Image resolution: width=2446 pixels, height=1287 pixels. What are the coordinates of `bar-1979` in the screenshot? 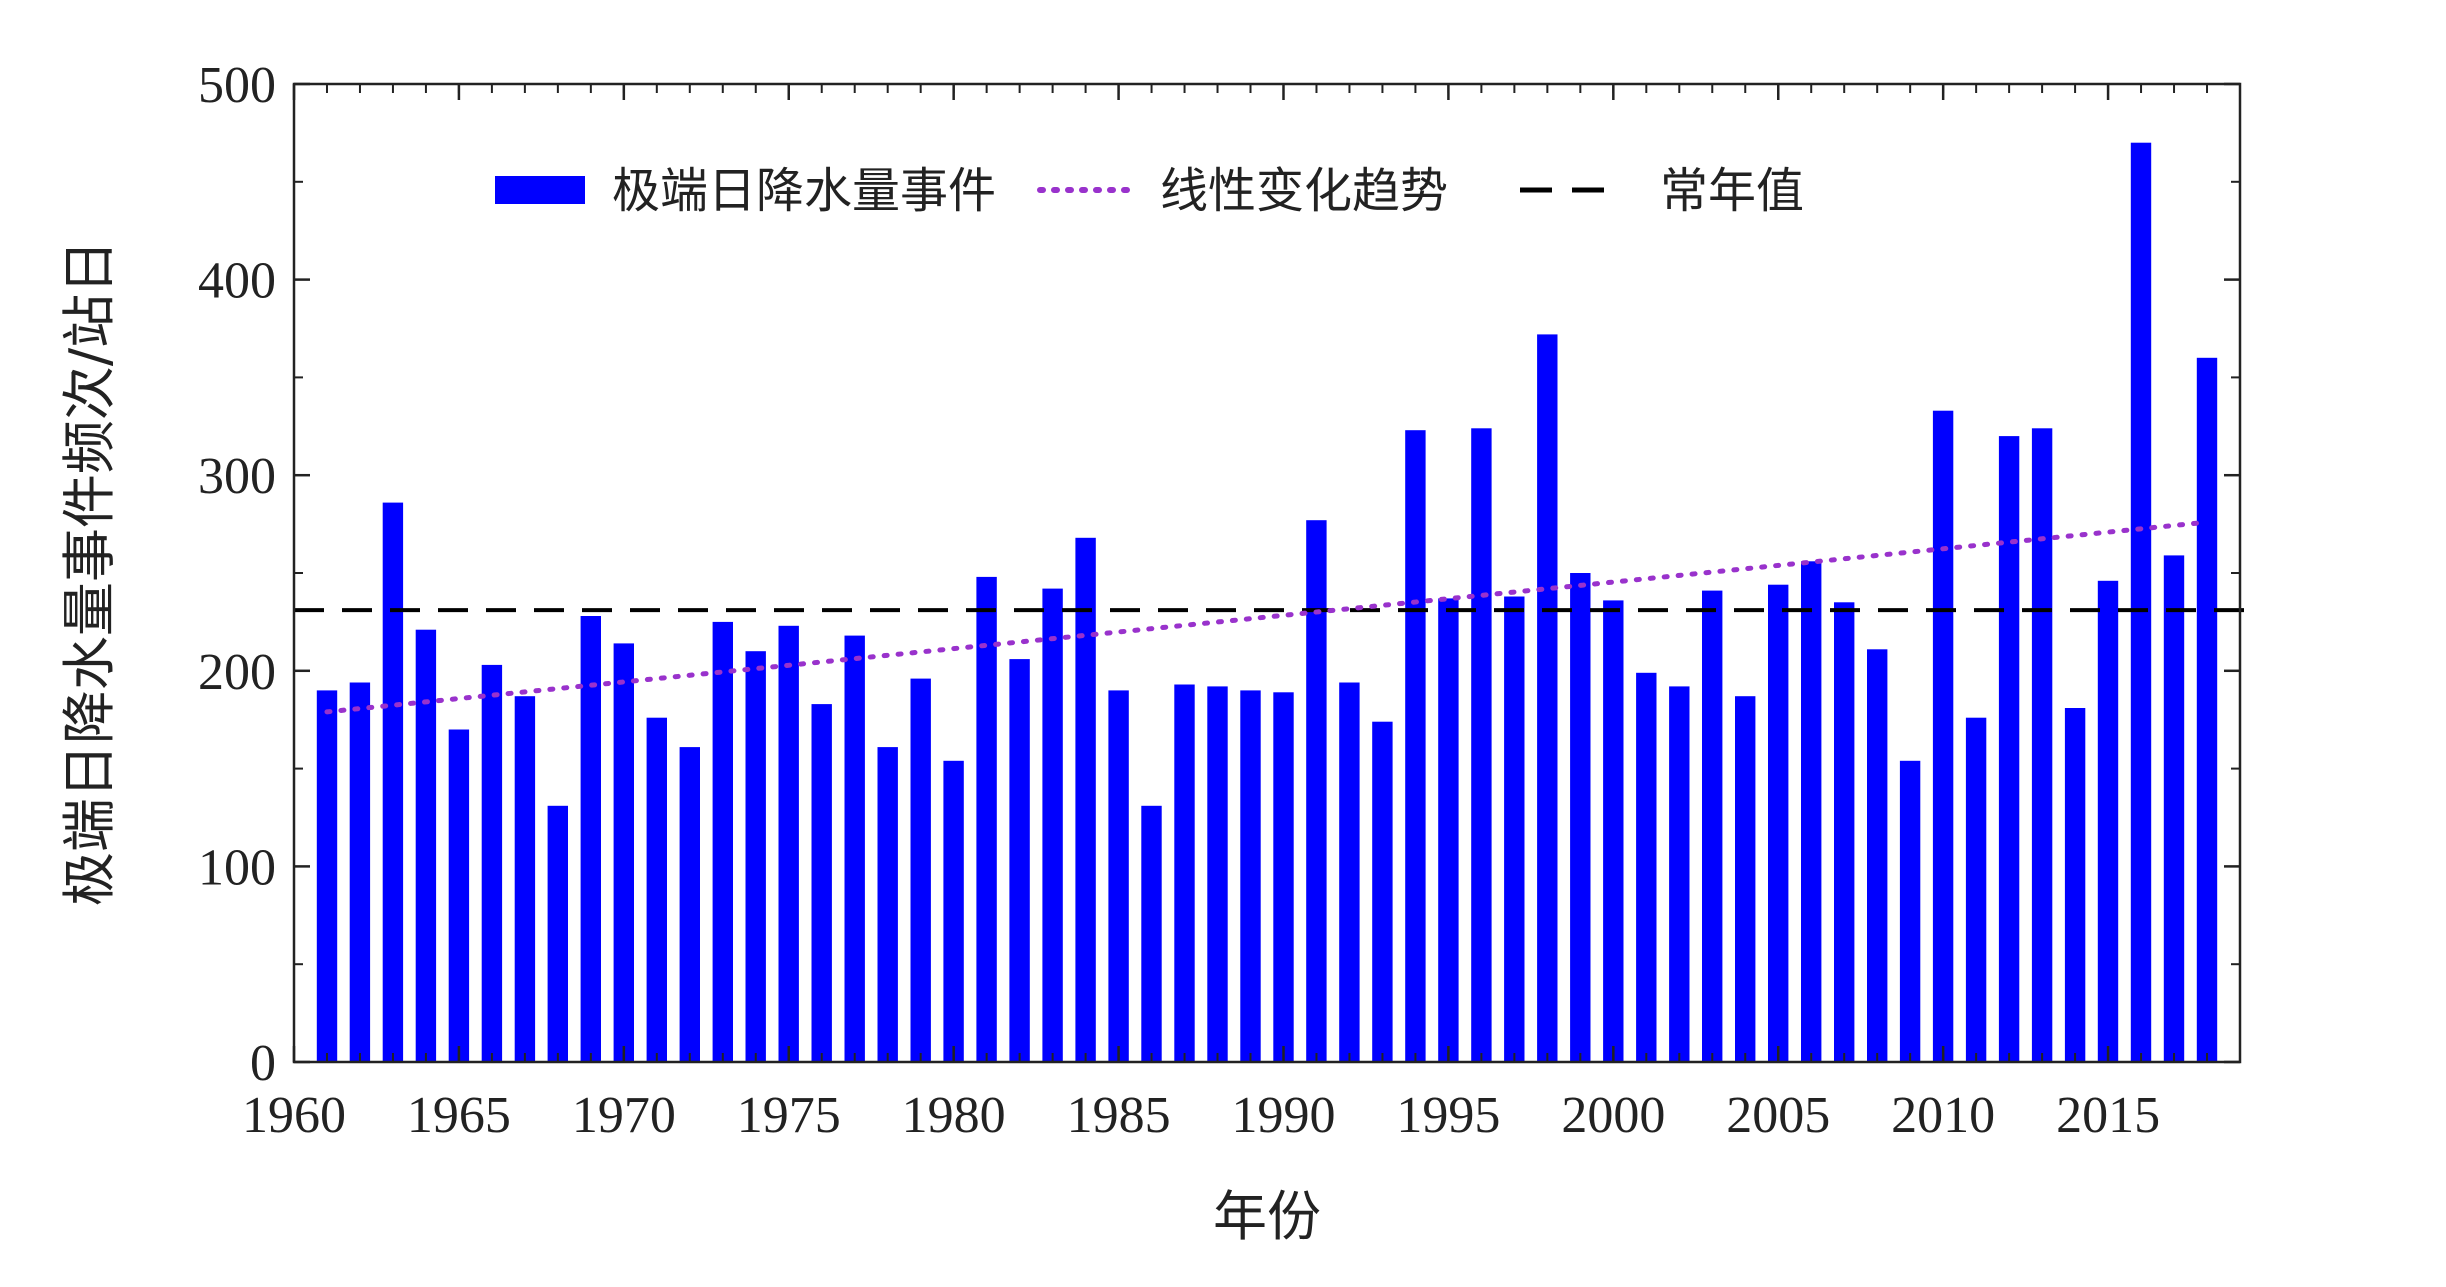 It's located at (920, 870).